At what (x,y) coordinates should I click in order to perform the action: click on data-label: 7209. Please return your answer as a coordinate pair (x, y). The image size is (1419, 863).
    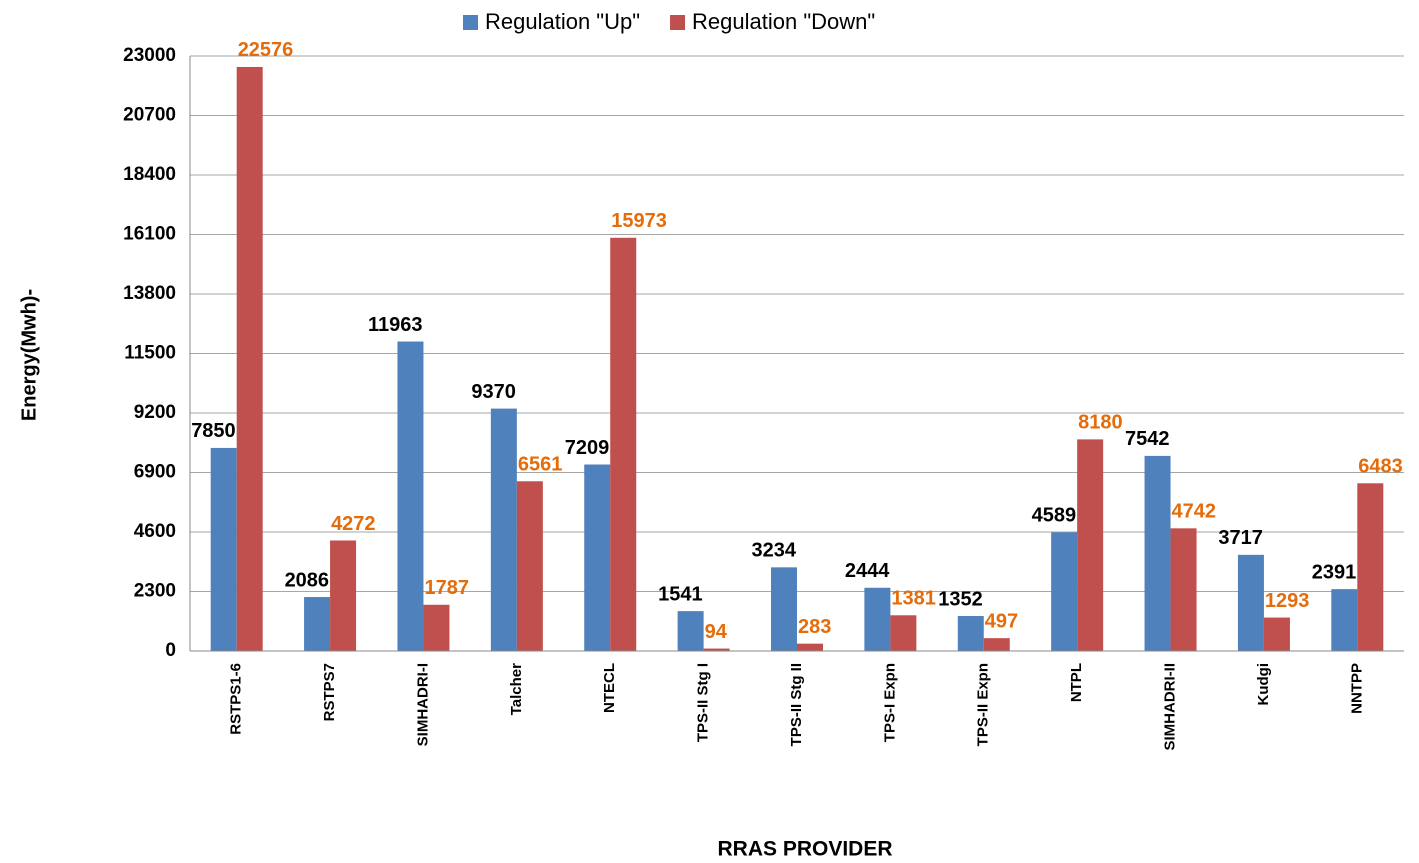
    Looking at the image, I should click on (587, 448).